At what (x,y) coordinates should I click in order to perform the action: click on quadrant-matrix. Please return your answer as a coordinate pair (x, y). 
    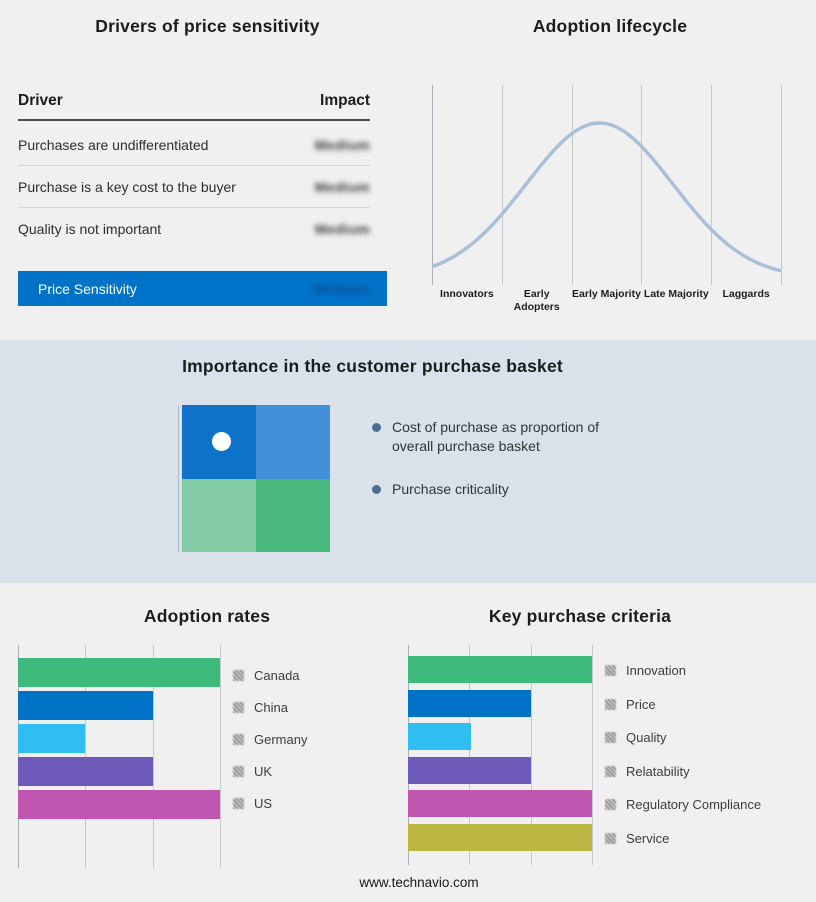
    Looking at the image, I should click on (256, 478).